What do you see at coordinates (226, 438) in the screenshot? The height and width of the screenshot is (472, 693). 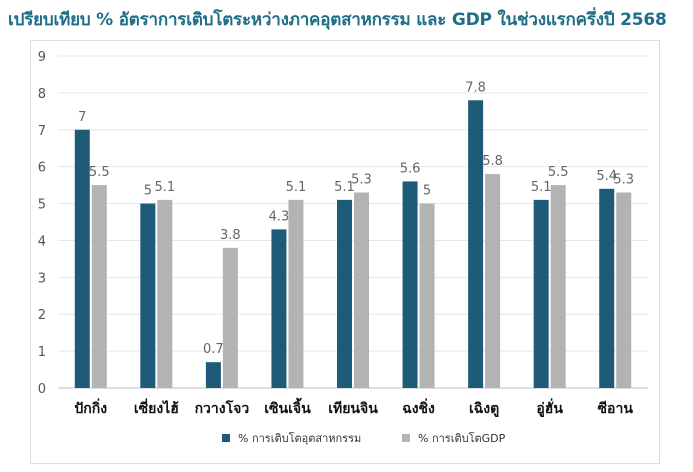 I see `legend-swatch-industry` at bounding box center [226, 438].